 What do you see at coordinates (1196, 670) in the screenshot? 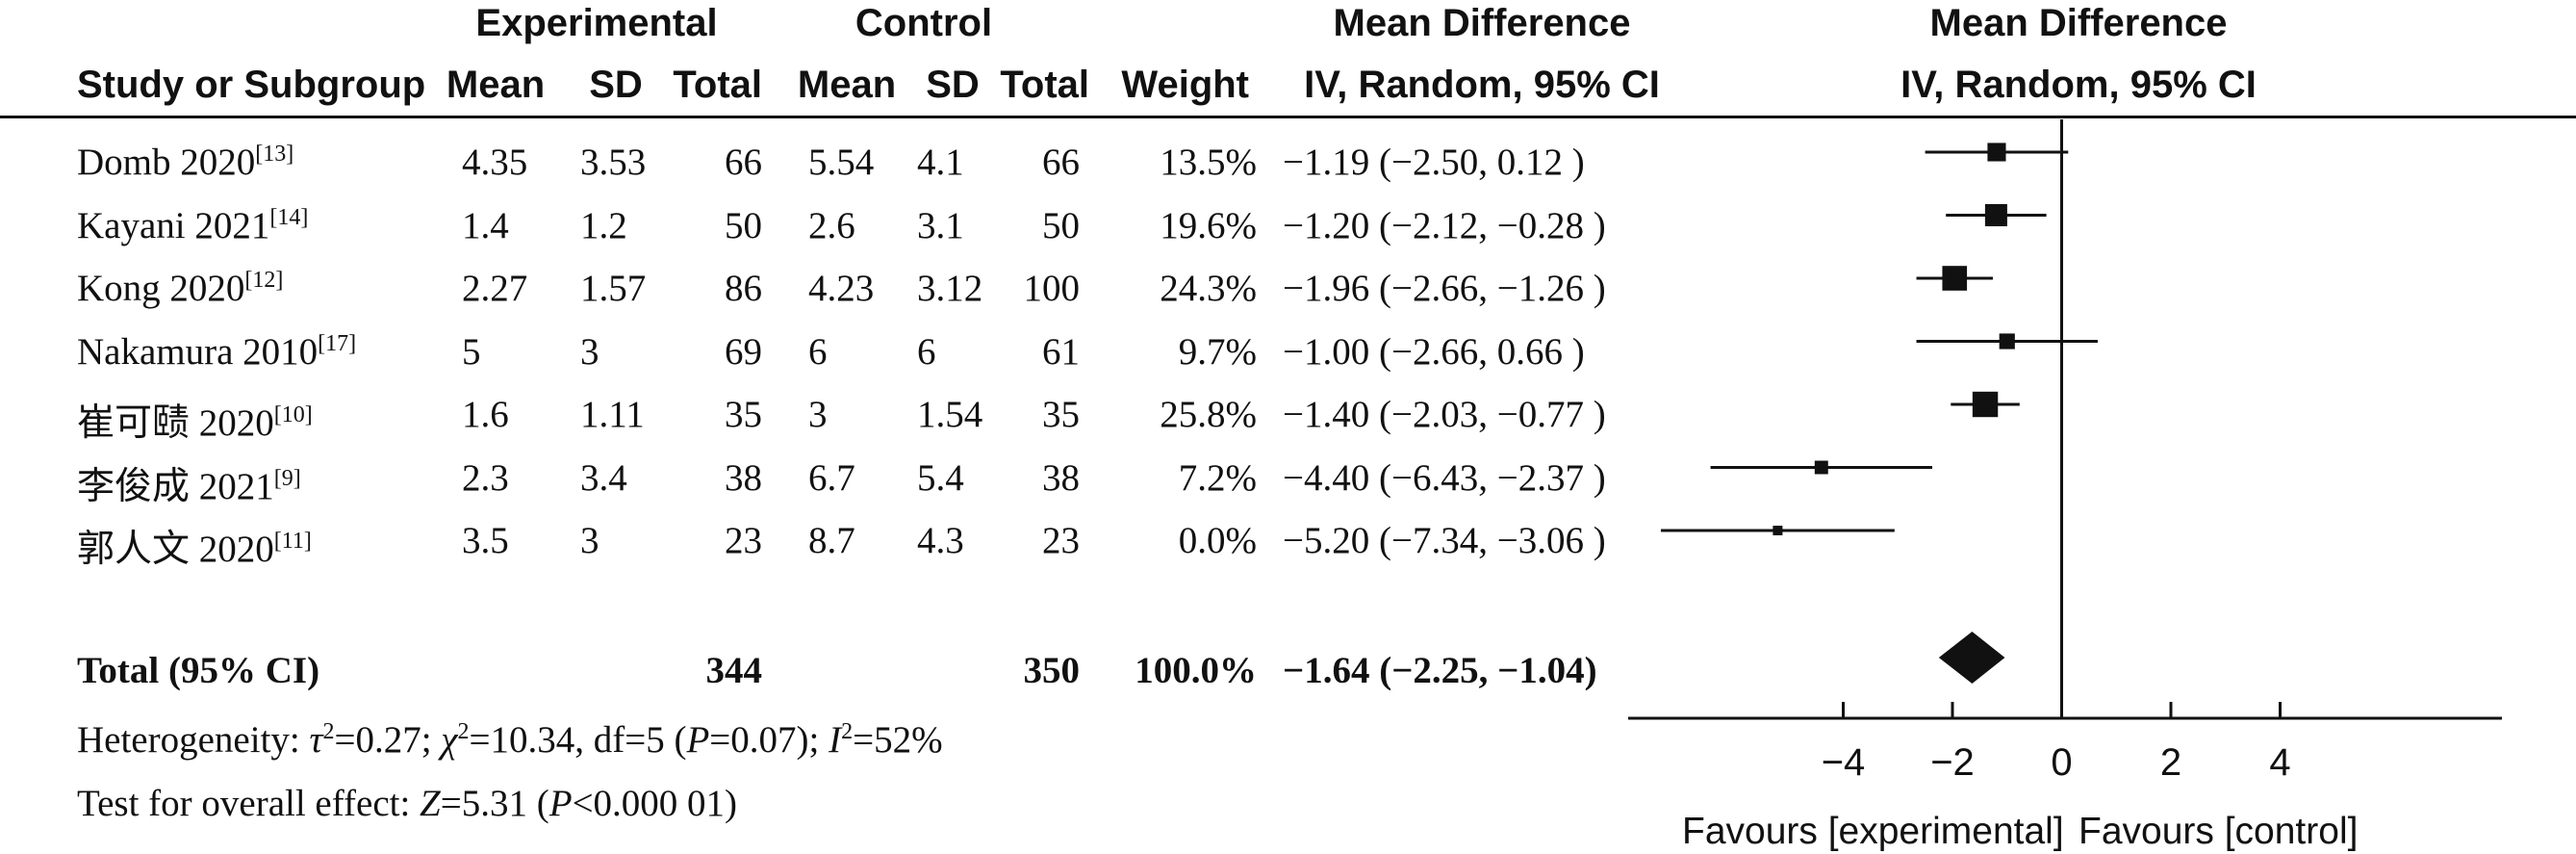
I see `total-weight: 100.0%` at bounding box center [1196, 670].